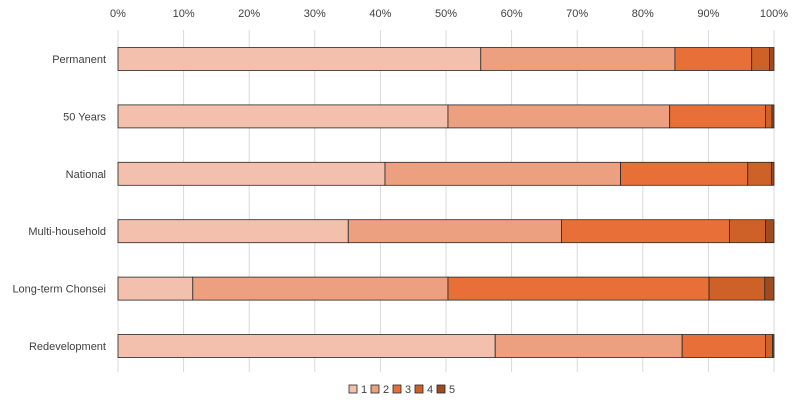  Describe the element at coordinates (577, 14) in the screenshot. I see `x-tick-label: 70%` at that location.